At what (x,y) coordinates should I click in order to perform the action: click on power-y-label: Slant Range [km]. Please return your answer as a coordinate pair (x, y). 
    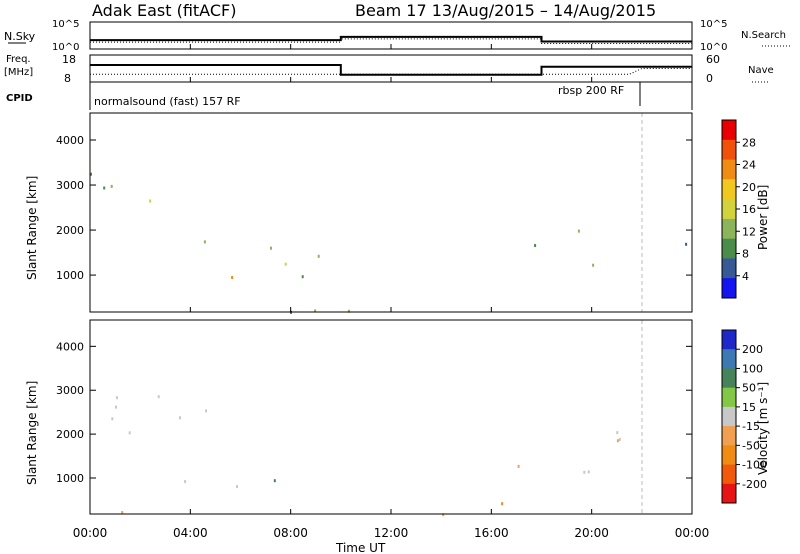
    Looking at the image, I should click on (32, 228).